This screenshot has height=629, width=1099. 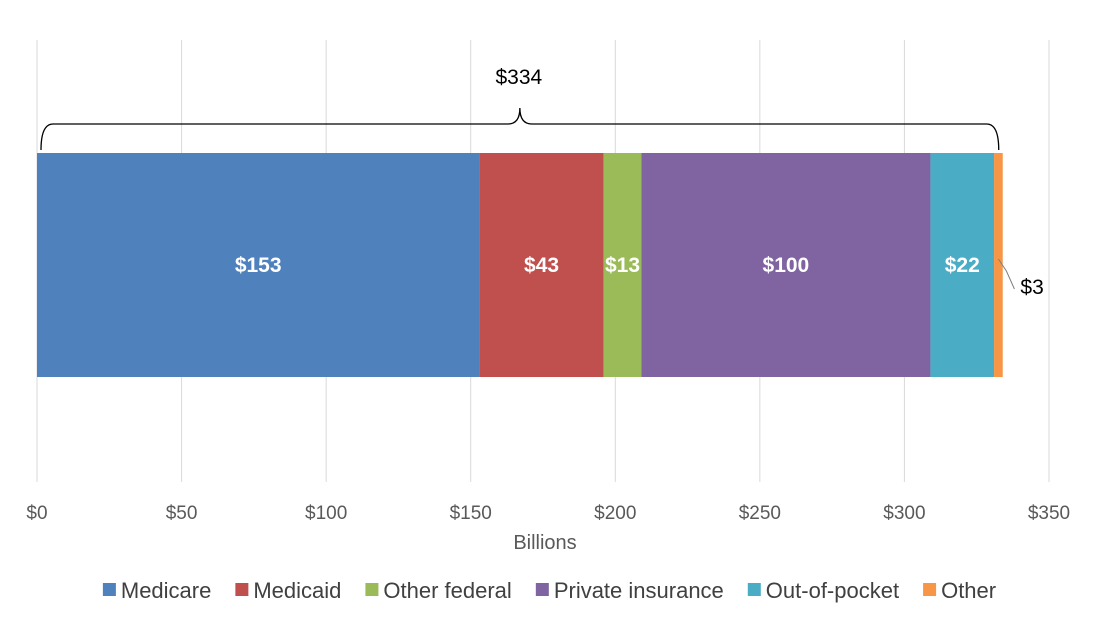 I want to click on bar-segment-medicaid, so click(x=541, y=265).